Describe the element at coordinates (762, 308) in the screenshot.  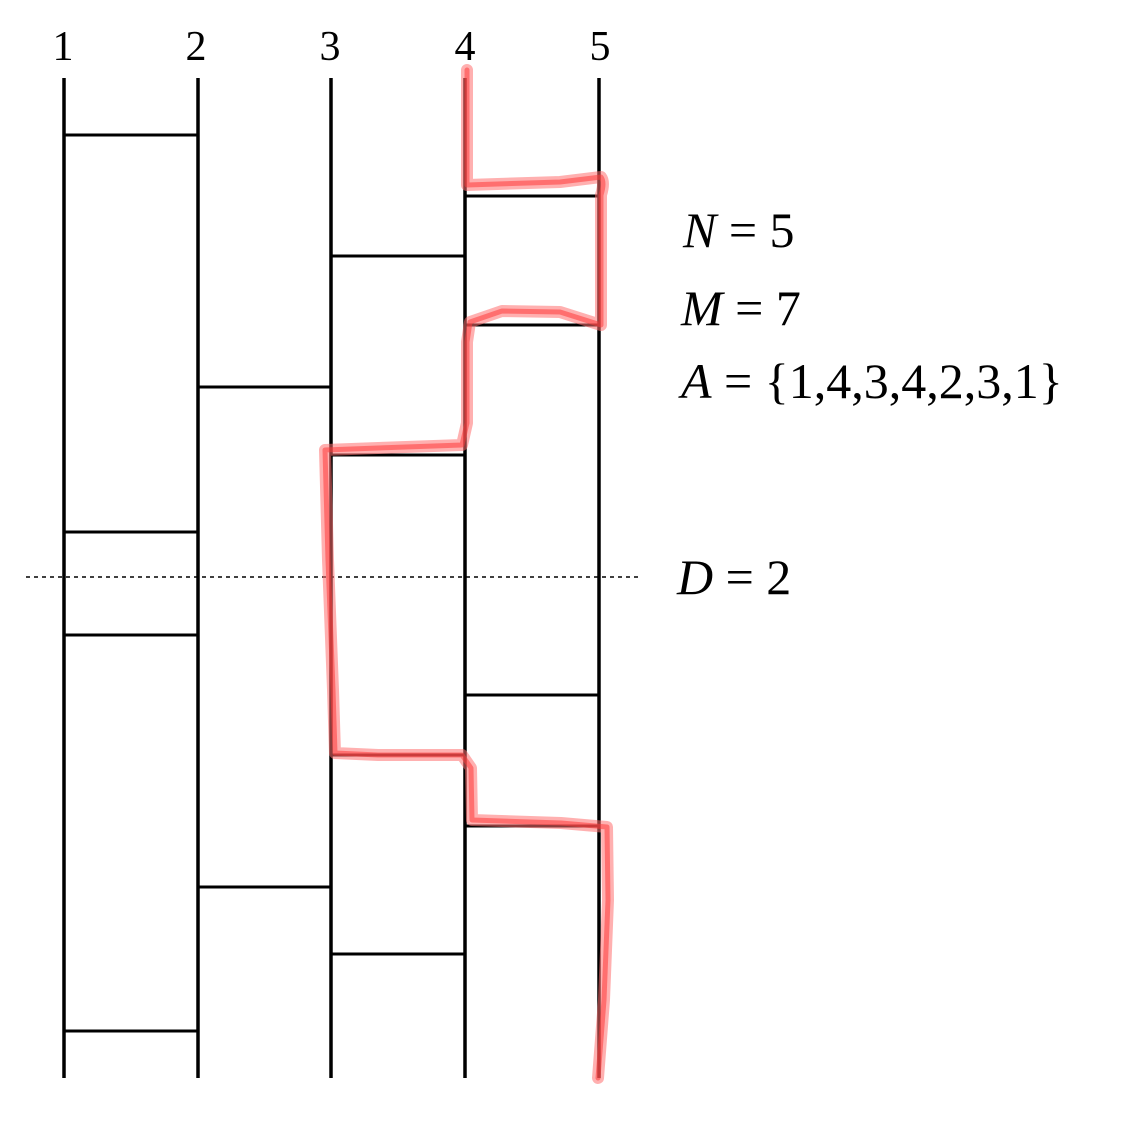
I see `param-m-value: = 7` at that location.